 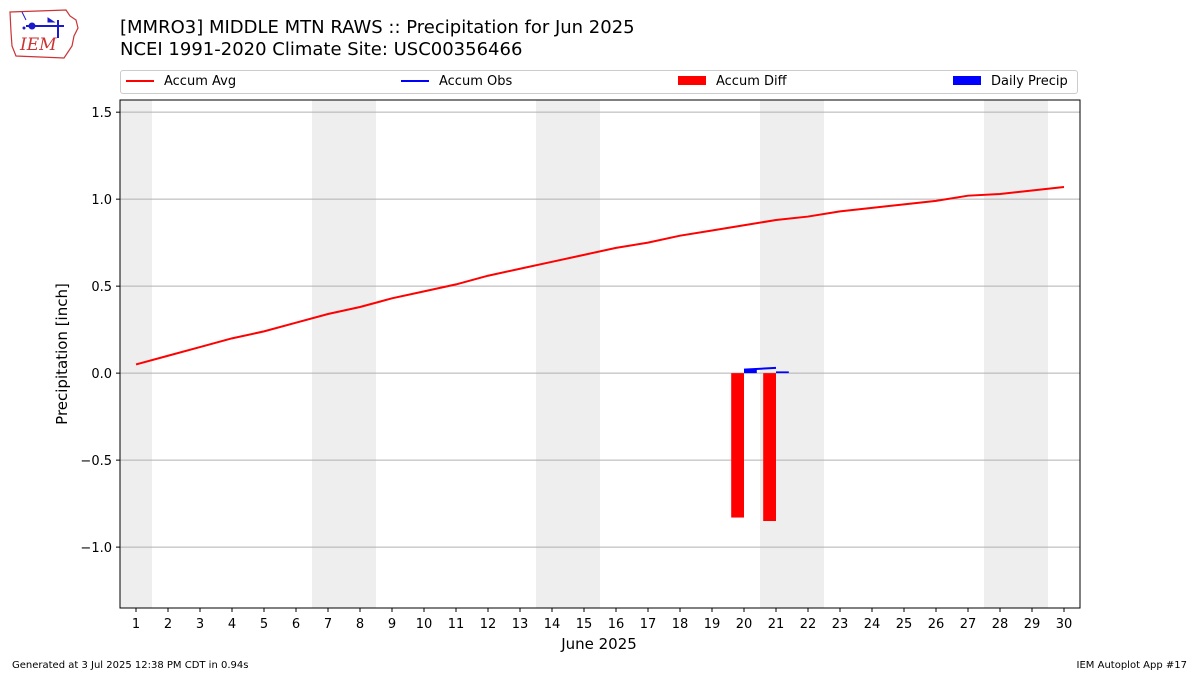 I want to click on legend-item-accum-obs: Accum Obs, so click(x=456, y=82).